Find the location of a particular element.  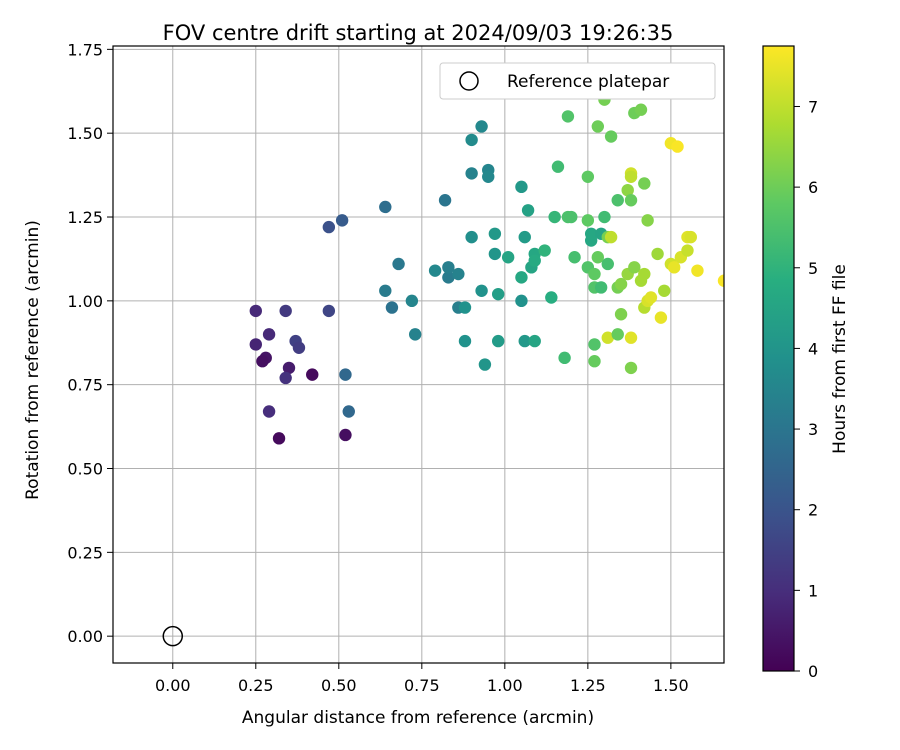

colorbar-tick-label: 6 is located at coordinates (813, 187).